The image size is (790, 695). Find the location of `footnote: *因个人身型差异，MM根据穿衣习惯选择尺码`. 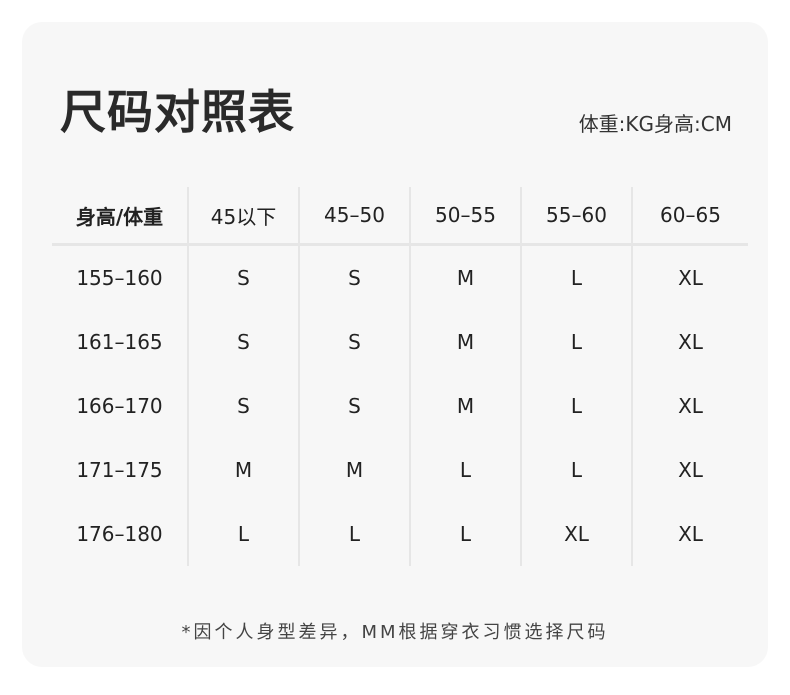

footnote: *因个人身型差异，MM根据穿衣习惯选择尺码 is located at coordinates (395, 632).